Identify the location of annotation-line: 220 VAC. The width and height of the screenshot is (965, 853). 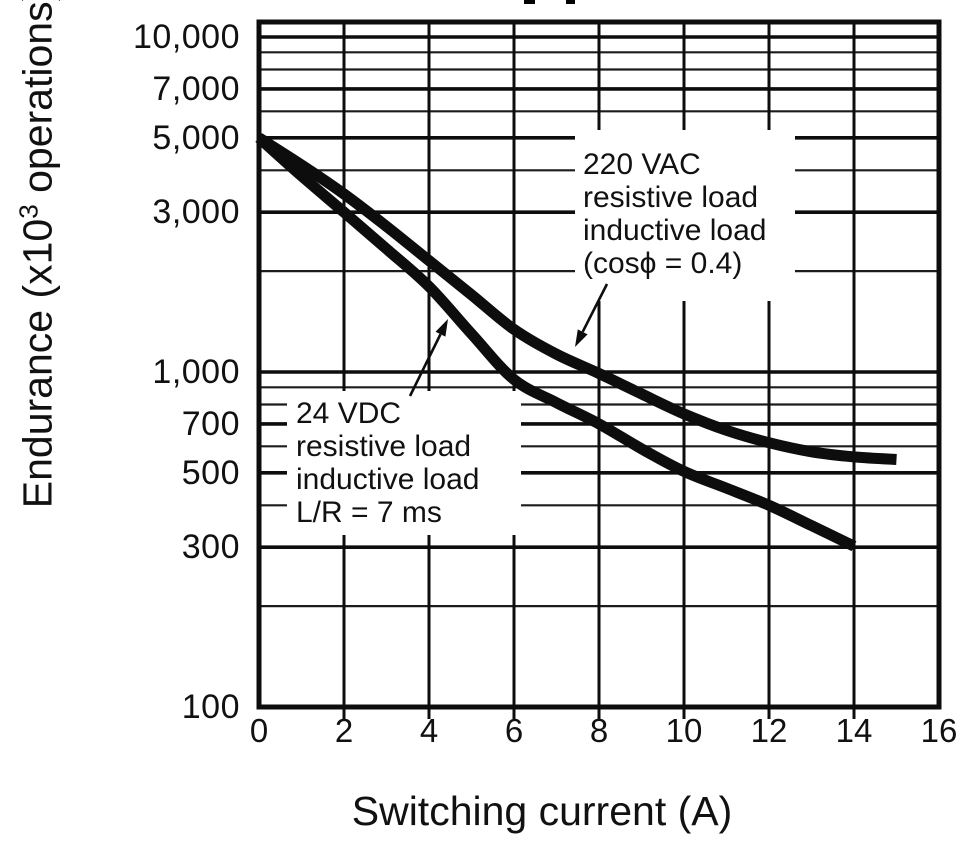
(642, 164).